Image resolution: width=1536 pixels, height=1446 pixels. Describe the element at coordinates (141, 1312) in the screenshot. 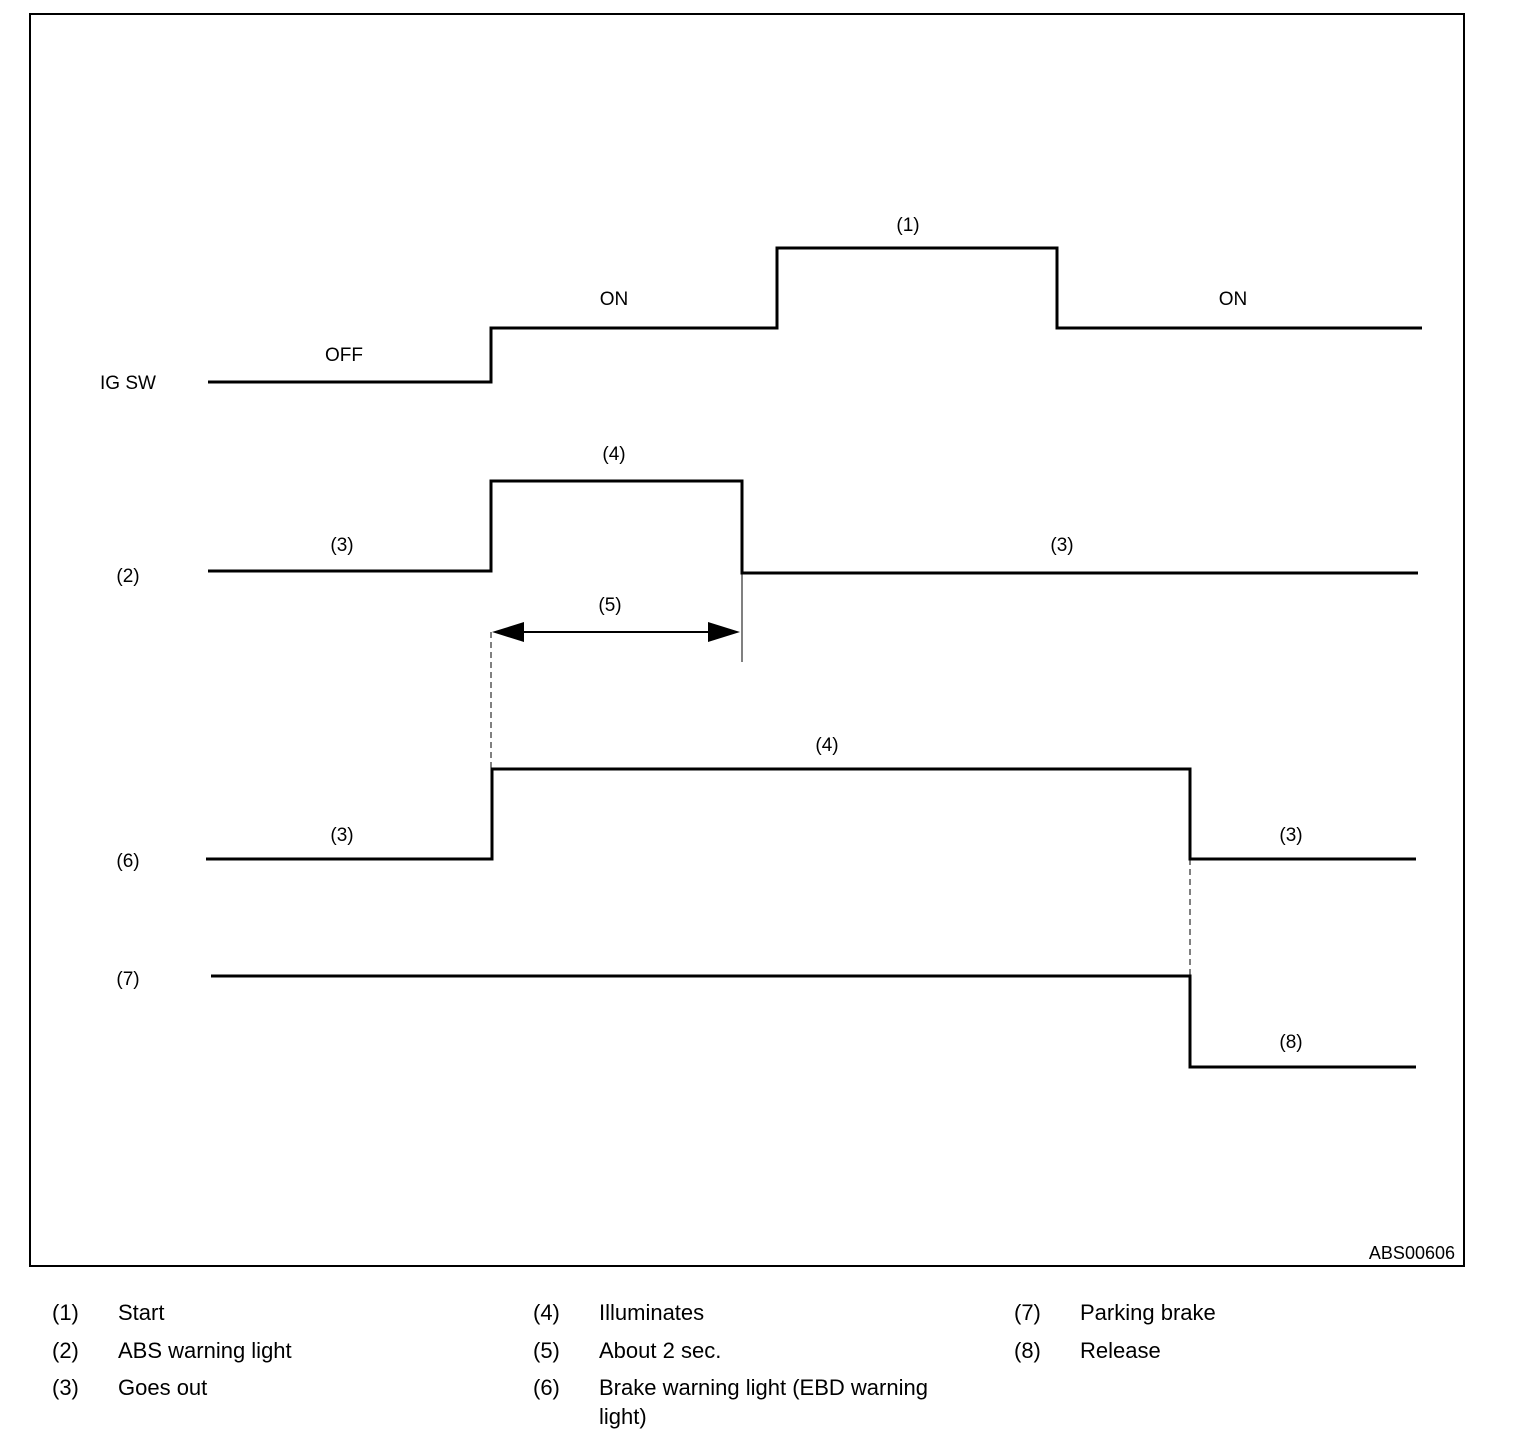

I see `legend-text: Start` at that location.